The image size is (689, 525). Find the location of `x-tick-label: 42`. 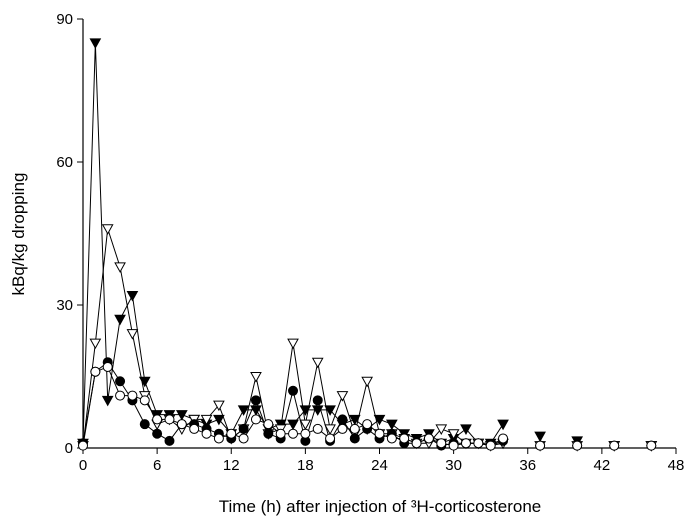

x-tick-label: 42 is located at coordinates (602, 465).